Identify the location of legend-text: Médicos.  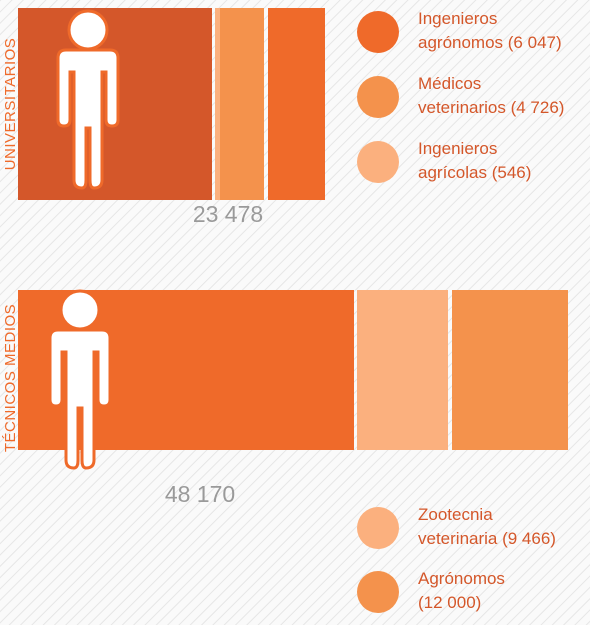
(449, 83).